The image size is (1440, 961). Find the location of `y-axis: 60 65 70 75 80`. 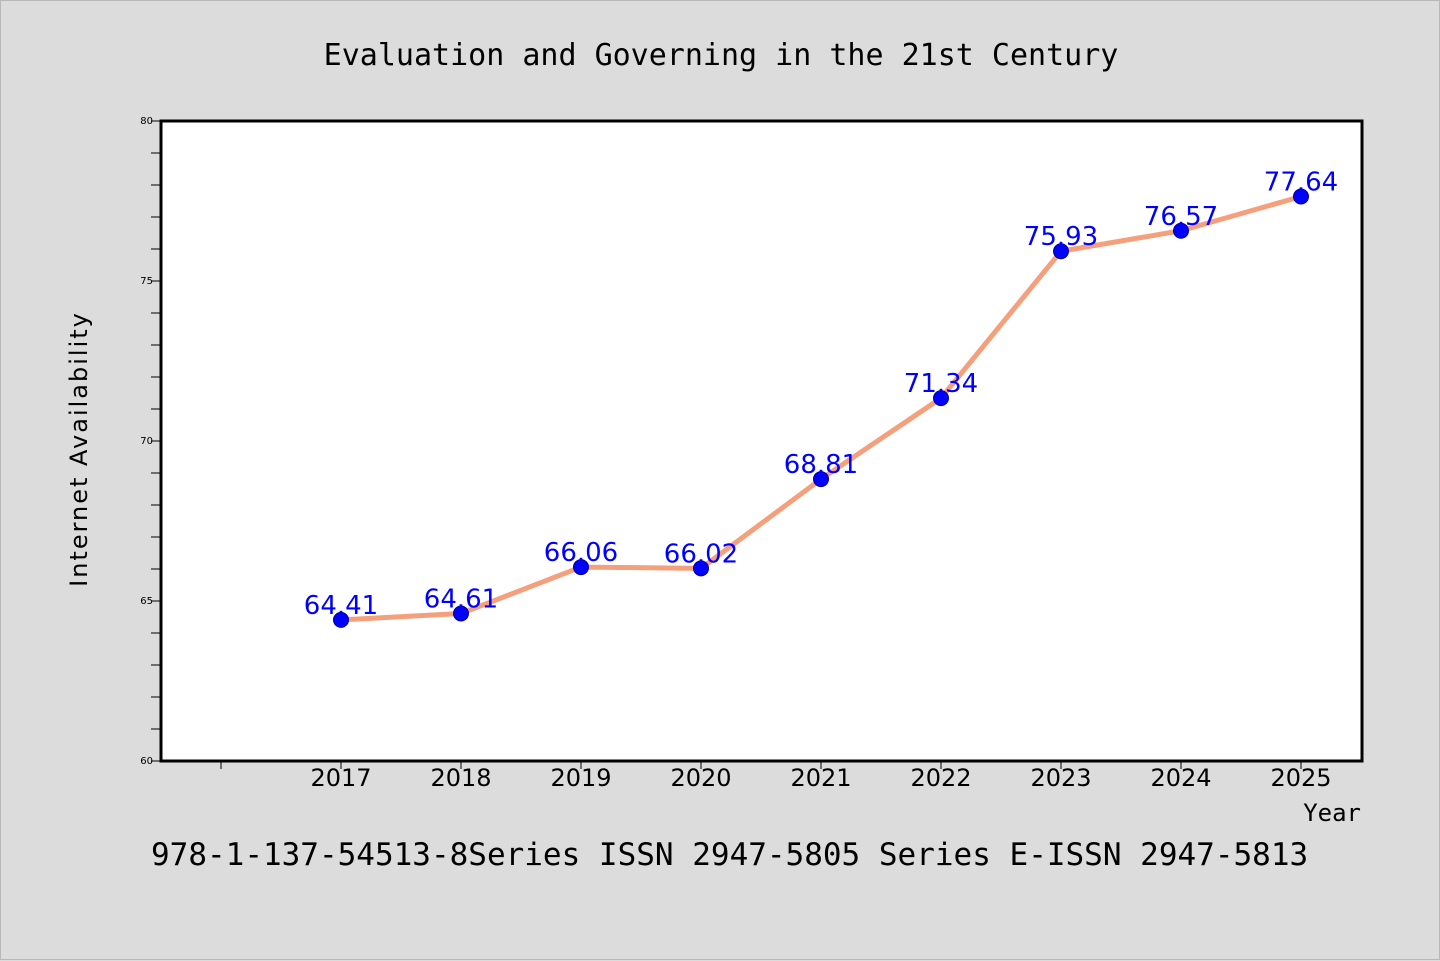

y-axis: 60 65 70 75 80 is located at coordinates (150, 441).